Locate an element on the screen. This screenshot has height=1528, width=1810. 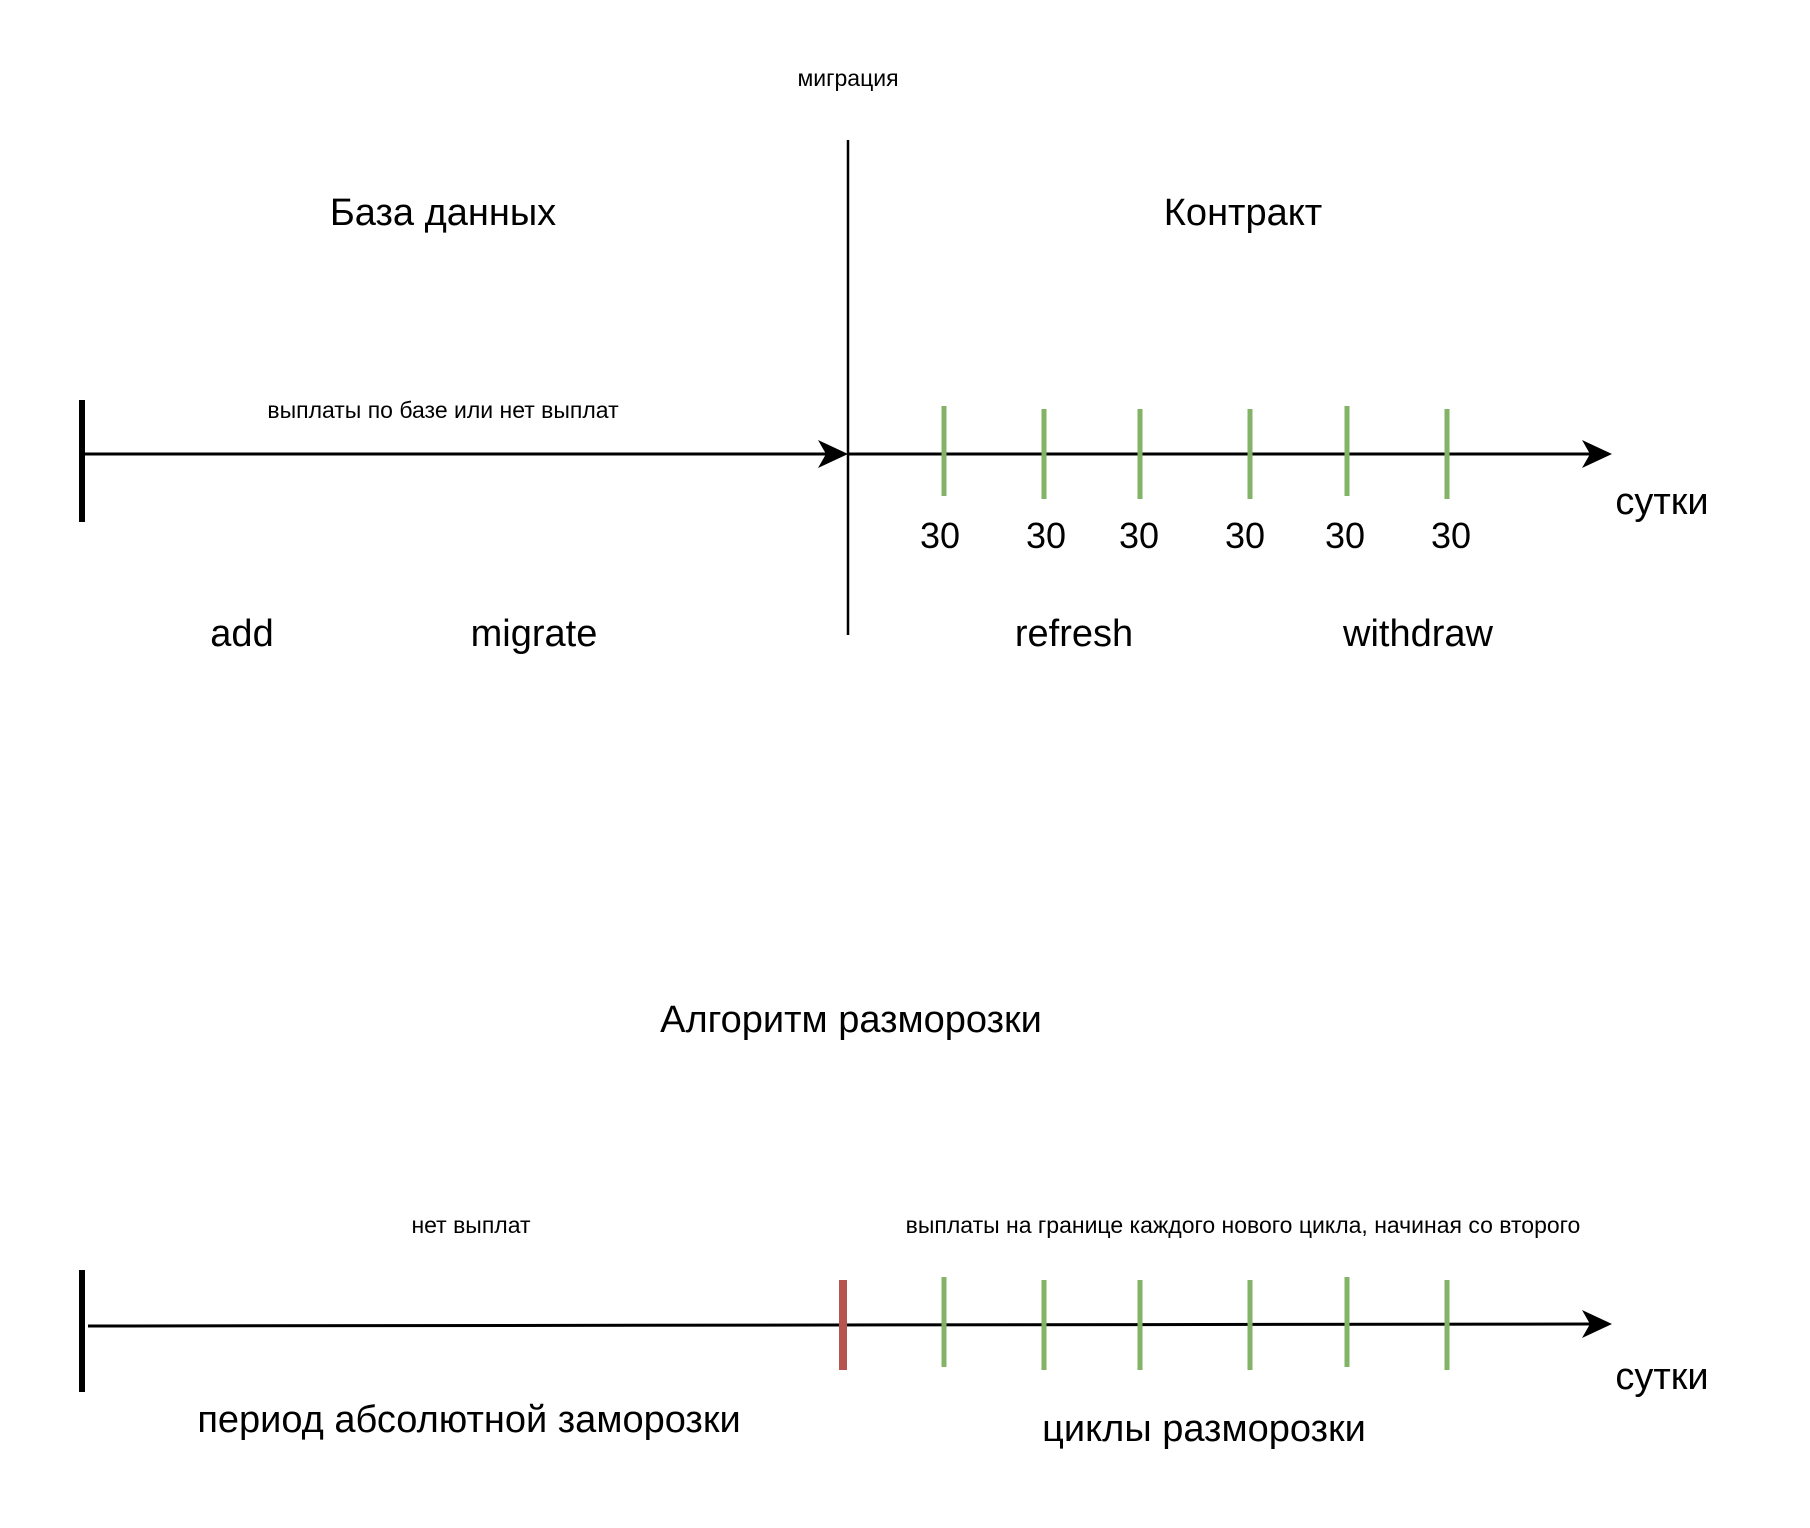
top-cycle-ticks is located at coordinates (1195, 452).